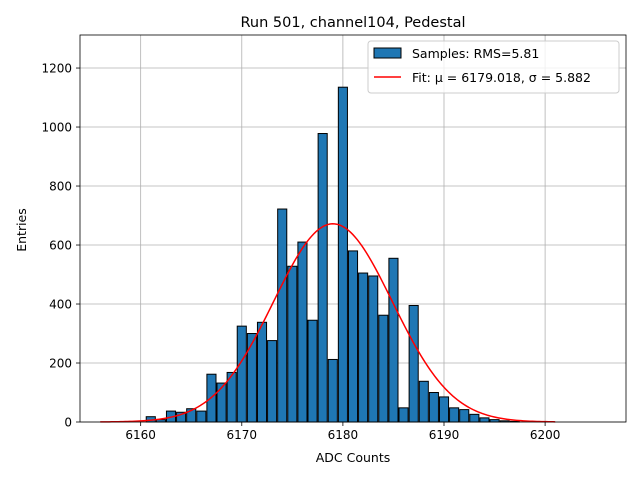 This screenshot has width=640, height=484. Describe the element at coordinates (387, 53) in the screenshot. I see `legend-samples-swatch` at that location.